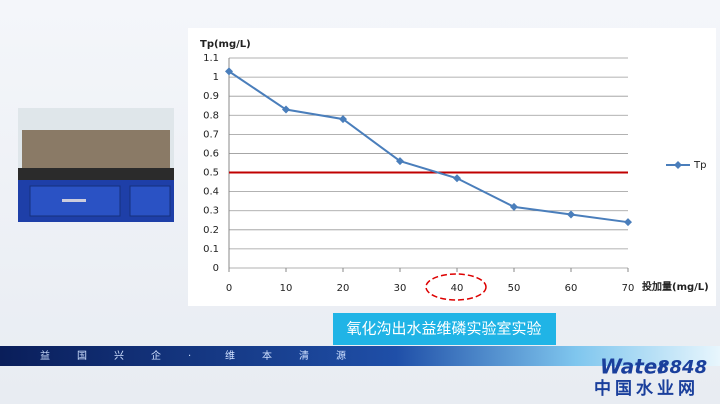 The height and width of the screenshot is (404, 720). I want to click on x-tick-label: 50, so click(514, 288).